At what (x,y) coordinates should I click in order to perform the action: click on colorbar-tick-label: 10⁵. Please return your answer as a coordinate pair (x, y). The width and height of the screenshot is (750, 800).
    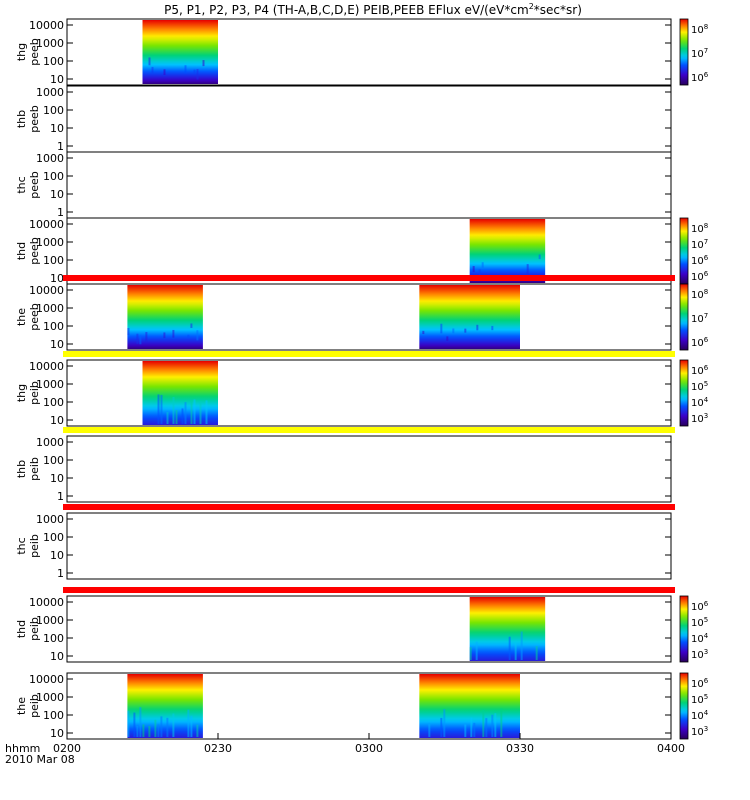
    Looking at the image, I should click on (699, 699).